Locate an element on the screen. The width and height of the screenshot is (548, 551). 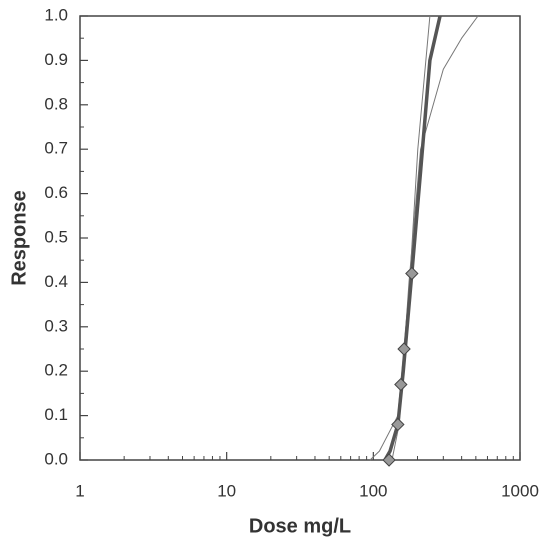
y-tick-label: 0.1 is located at coordinates (56, 414).